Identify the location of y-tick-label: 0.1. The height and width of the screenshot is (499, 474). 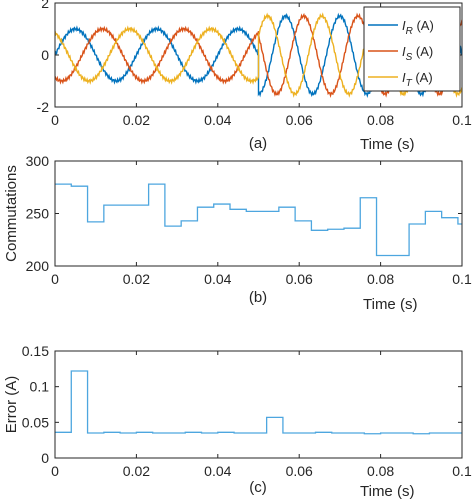
(40, 387).